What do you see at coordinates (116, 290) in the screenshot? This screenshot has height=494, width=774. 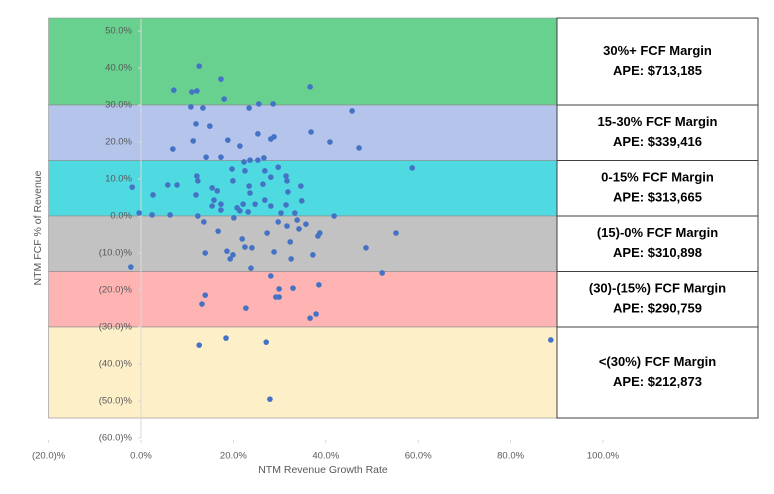 I see `y-tick-label: (20.0)%` at bounding box center [116, 290].